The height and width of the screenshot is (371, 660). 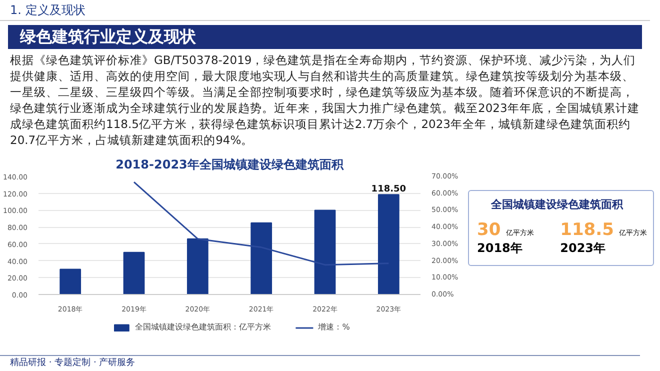 What do you see at coordinates (500, 248) in the screenshot?
I see `text: 2018年` at bounding box center [500, 248].